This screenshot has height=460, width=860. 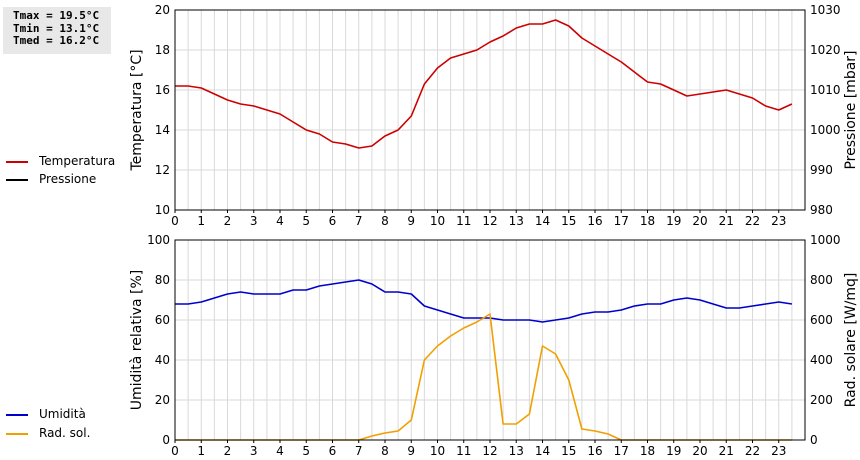 I want to click on x-tick-label-hum-7: 7, so click(x=359, y=451).